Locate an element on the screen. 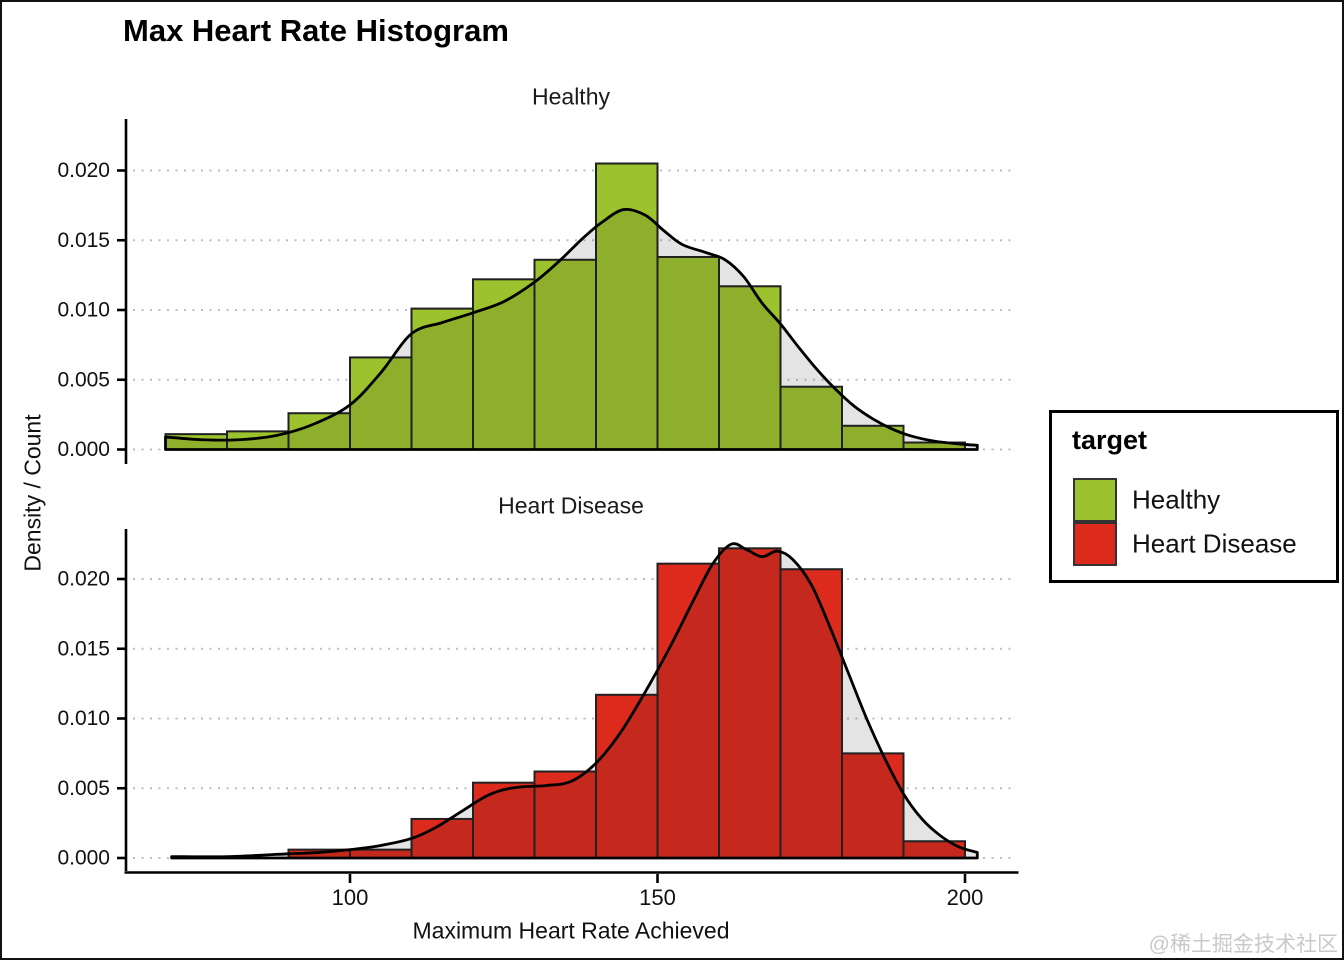  legend-title: target is located at coordinates (1110, 440).